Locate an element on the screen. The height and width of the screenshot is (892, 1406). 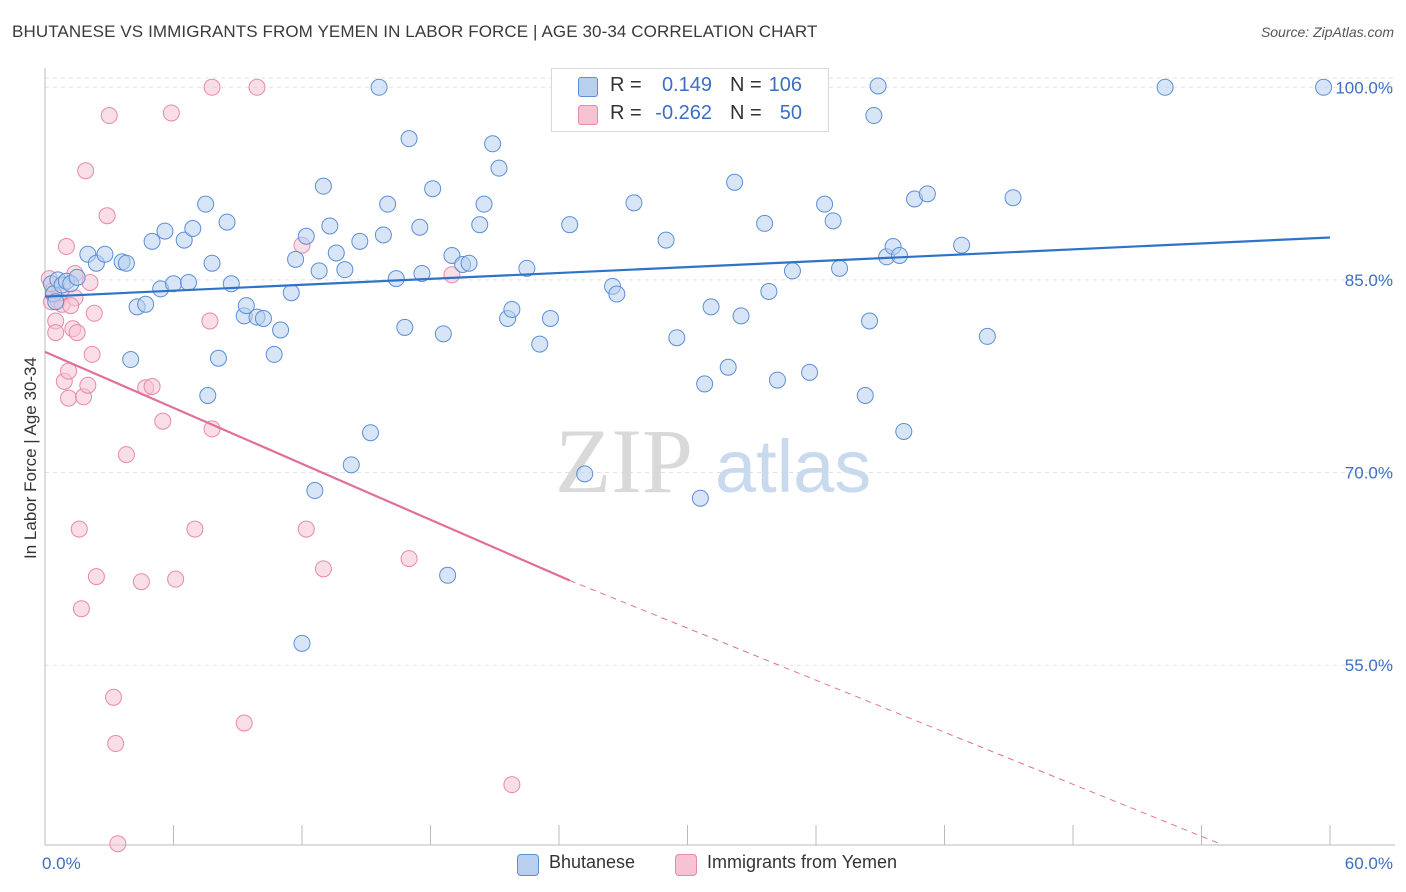
legend-n-value: 106 is located at coordinates (785, 85).